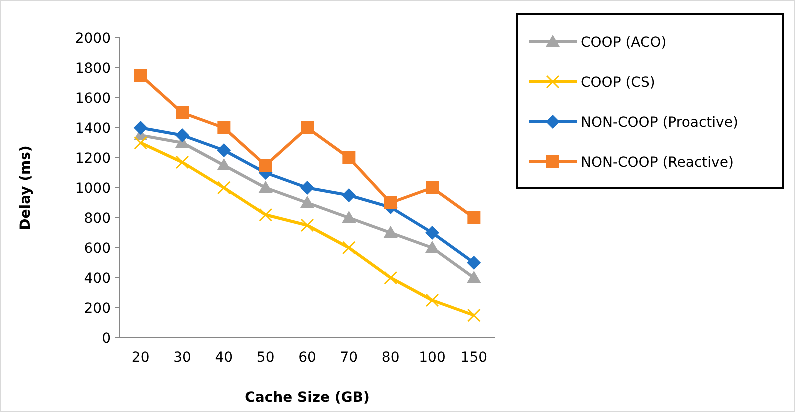 This screenshot has width=795, height=412. I want to click on y-axis-title: Delay (ms), so click(26, 188).